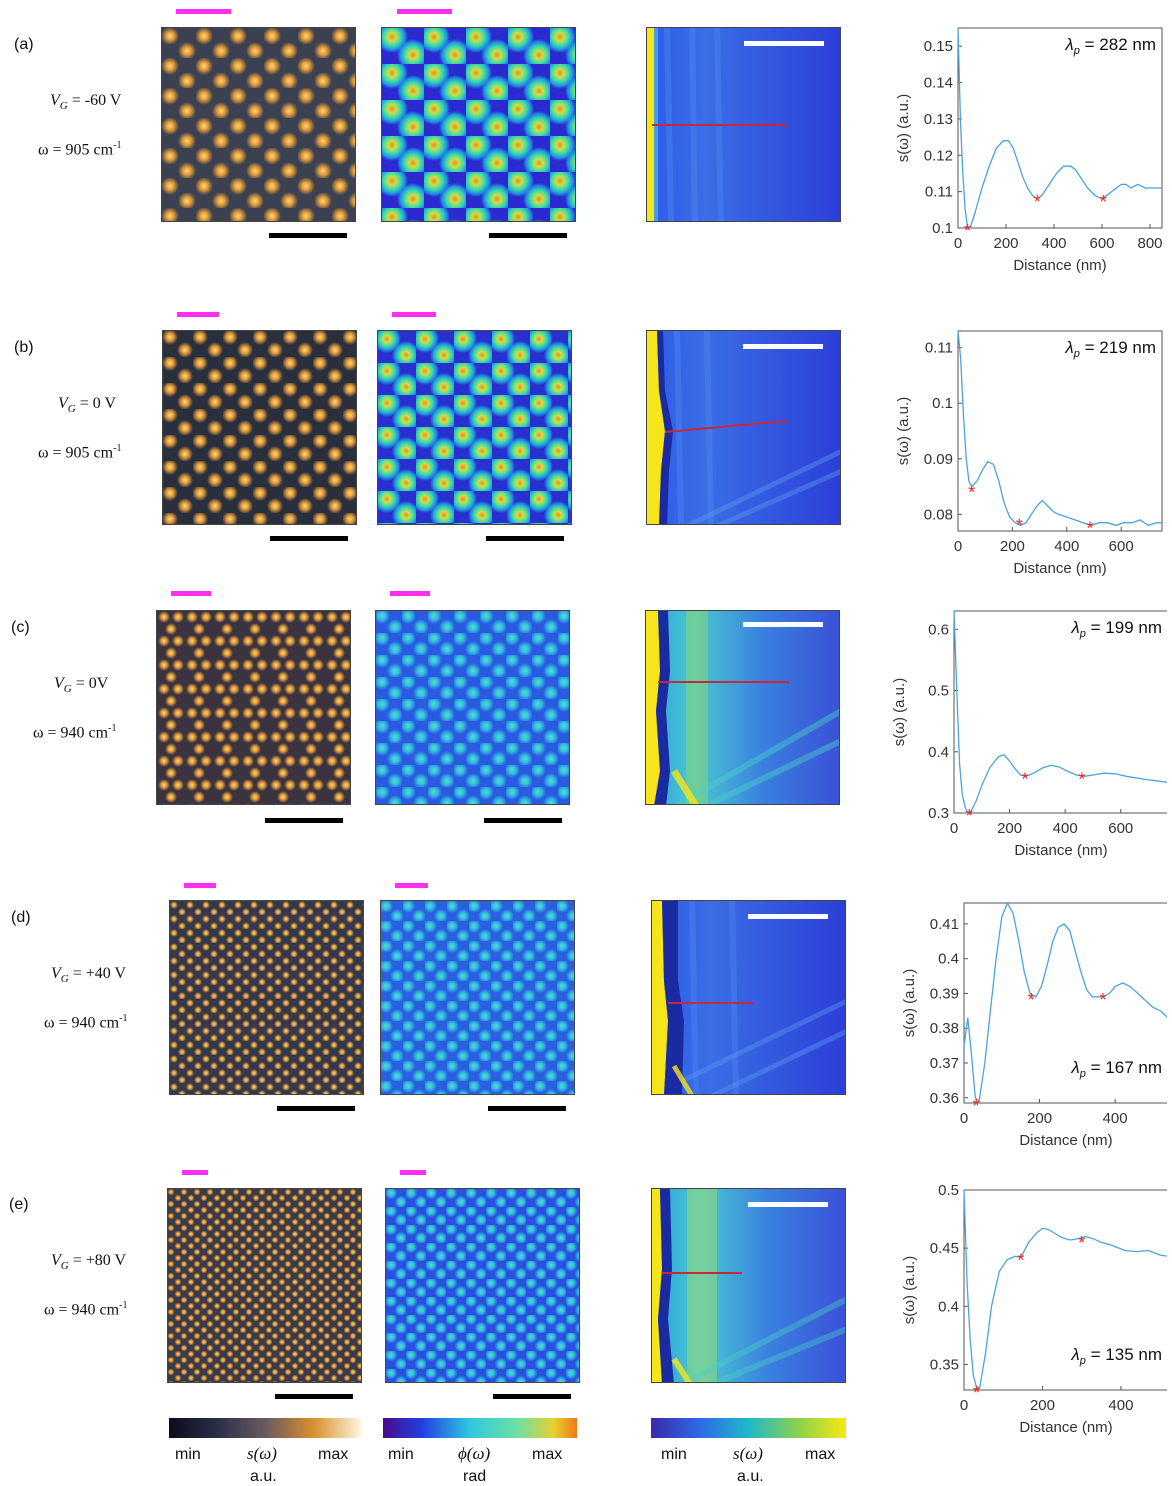 Image resolution: width=1172 pixels, height=1486 pixels. What do you see at coordinates (82, 1023) in the screenshot?
I see `frequency-value: ω = 940 cm` at bounding box center [82, 1023].